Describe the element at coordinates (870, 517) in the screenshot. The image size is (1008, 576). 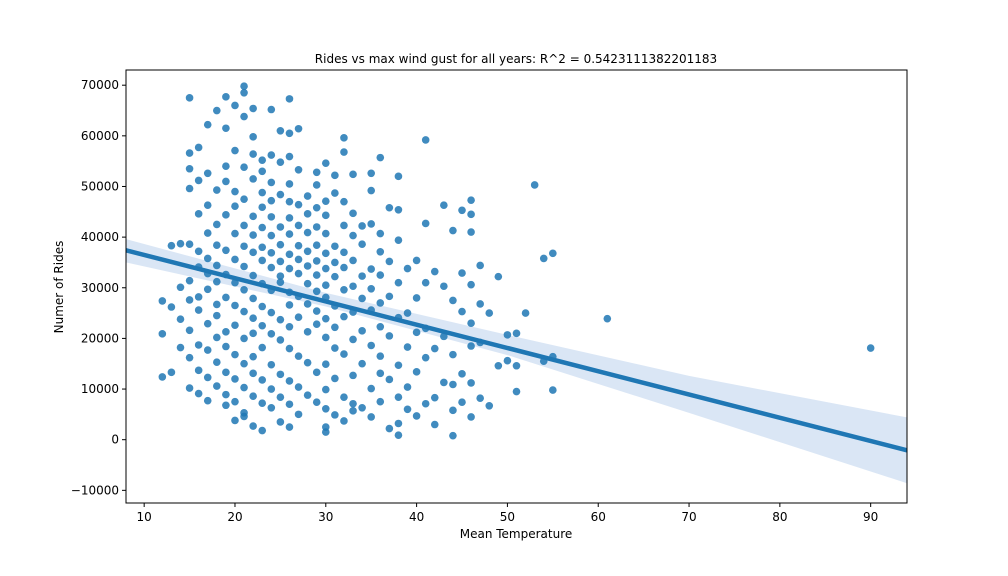
I see `x-tick-label: 90` at that location.